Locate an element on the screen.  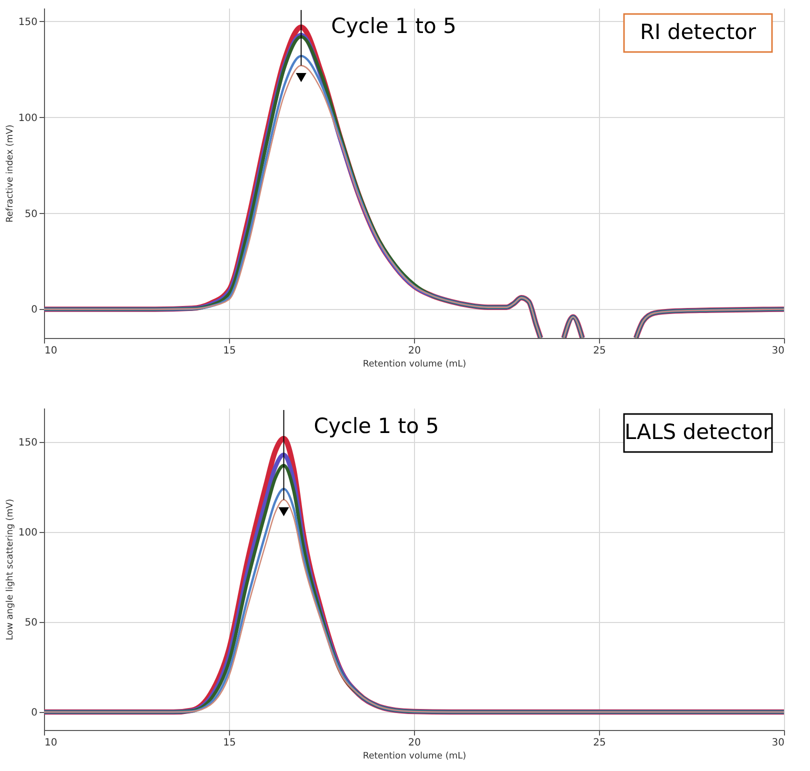
y-axis-title: Low angle light scattering (mV) is located at coordinates (10, 569).